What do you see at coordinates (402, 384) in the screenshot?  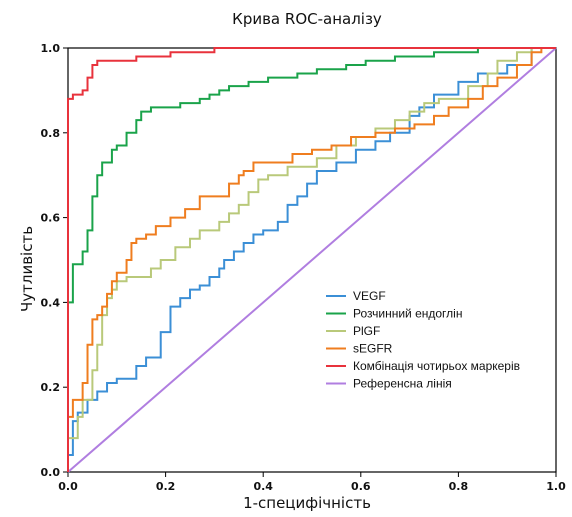 I see `legend-label-5: Референсна лінія` at bounding box center [402, 384].